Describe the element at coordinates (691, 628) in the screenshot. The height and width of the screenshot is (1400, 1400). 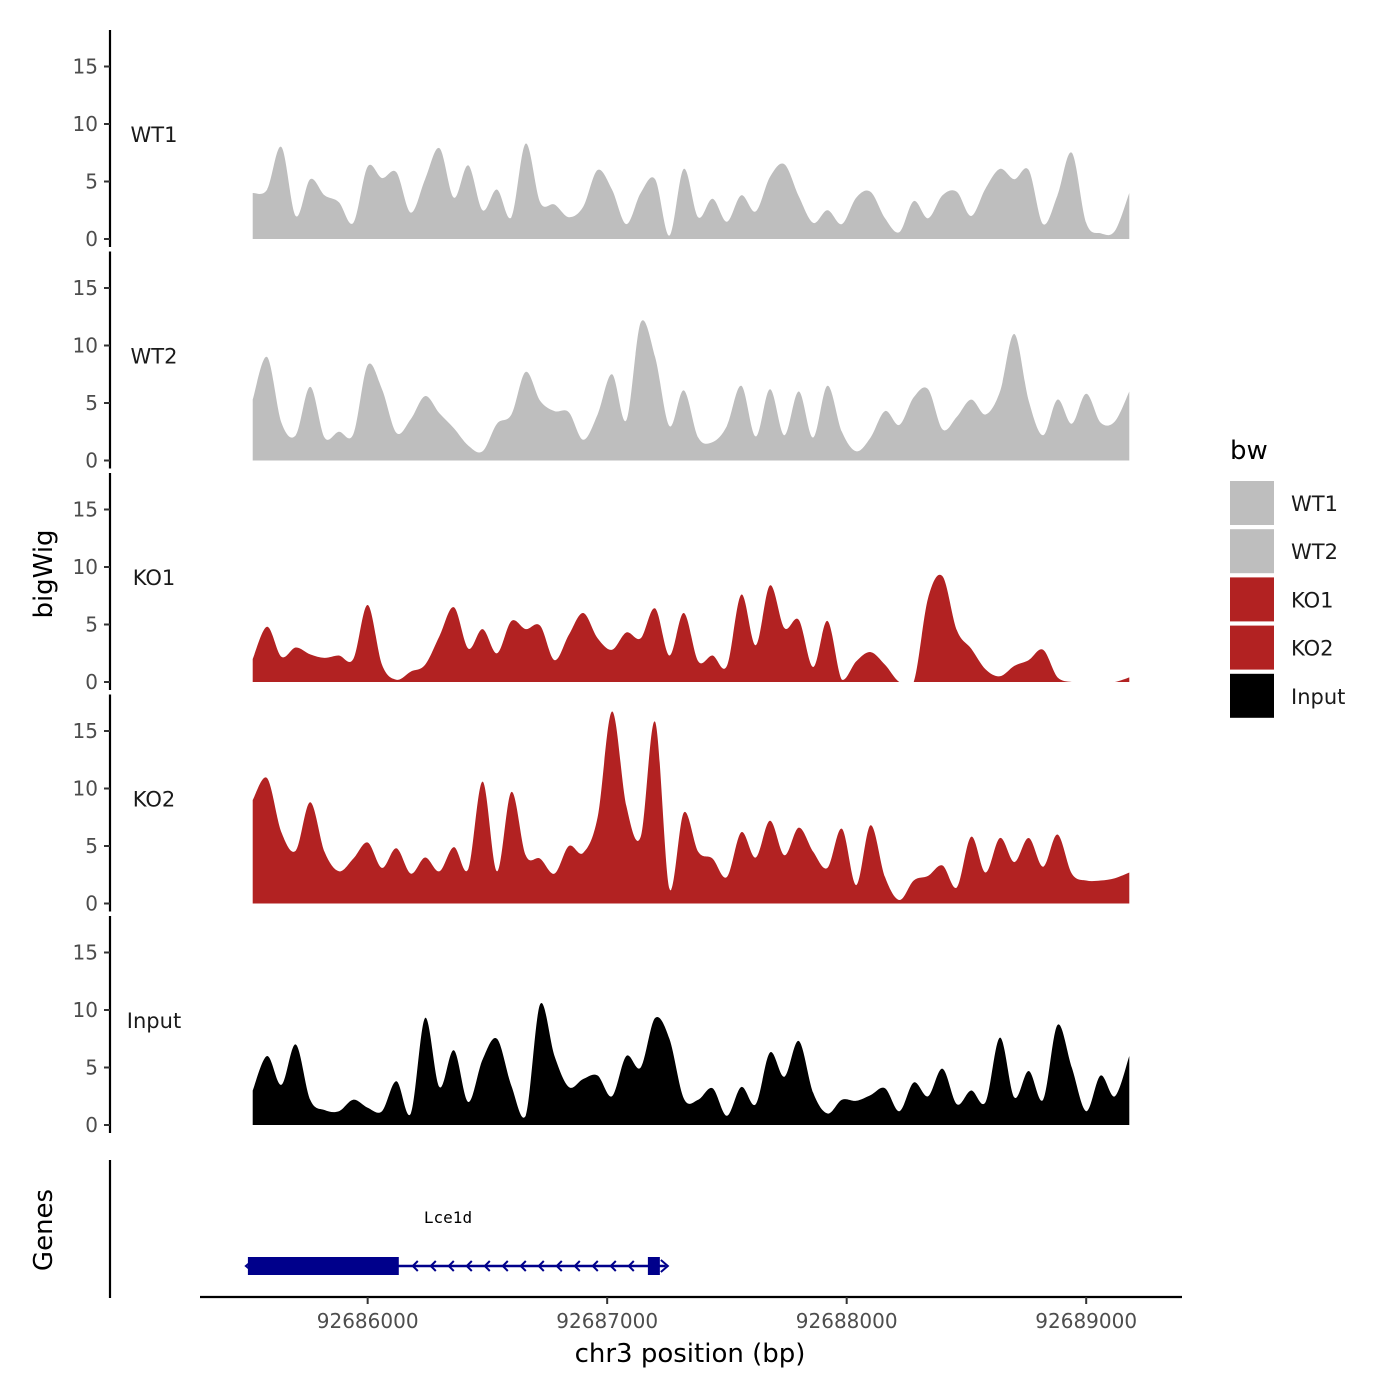
I see `coverage-area-ko1` at that location.